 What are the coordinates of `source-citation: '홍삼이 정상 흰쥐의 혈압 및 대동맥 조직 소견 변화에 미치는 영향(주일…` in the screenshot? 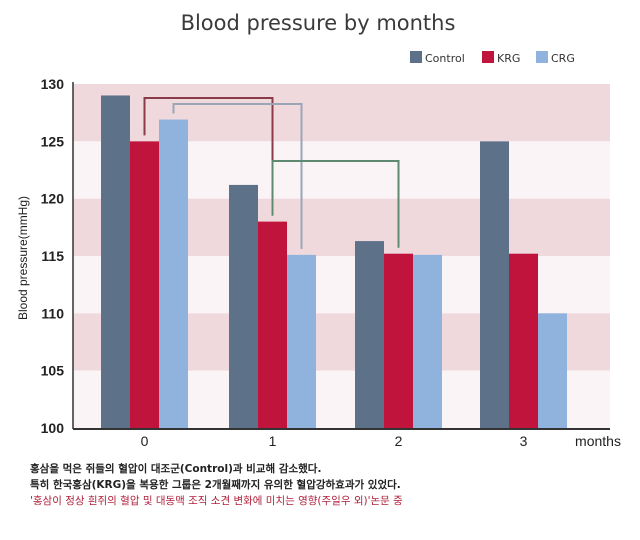 It's located at (216, 501).